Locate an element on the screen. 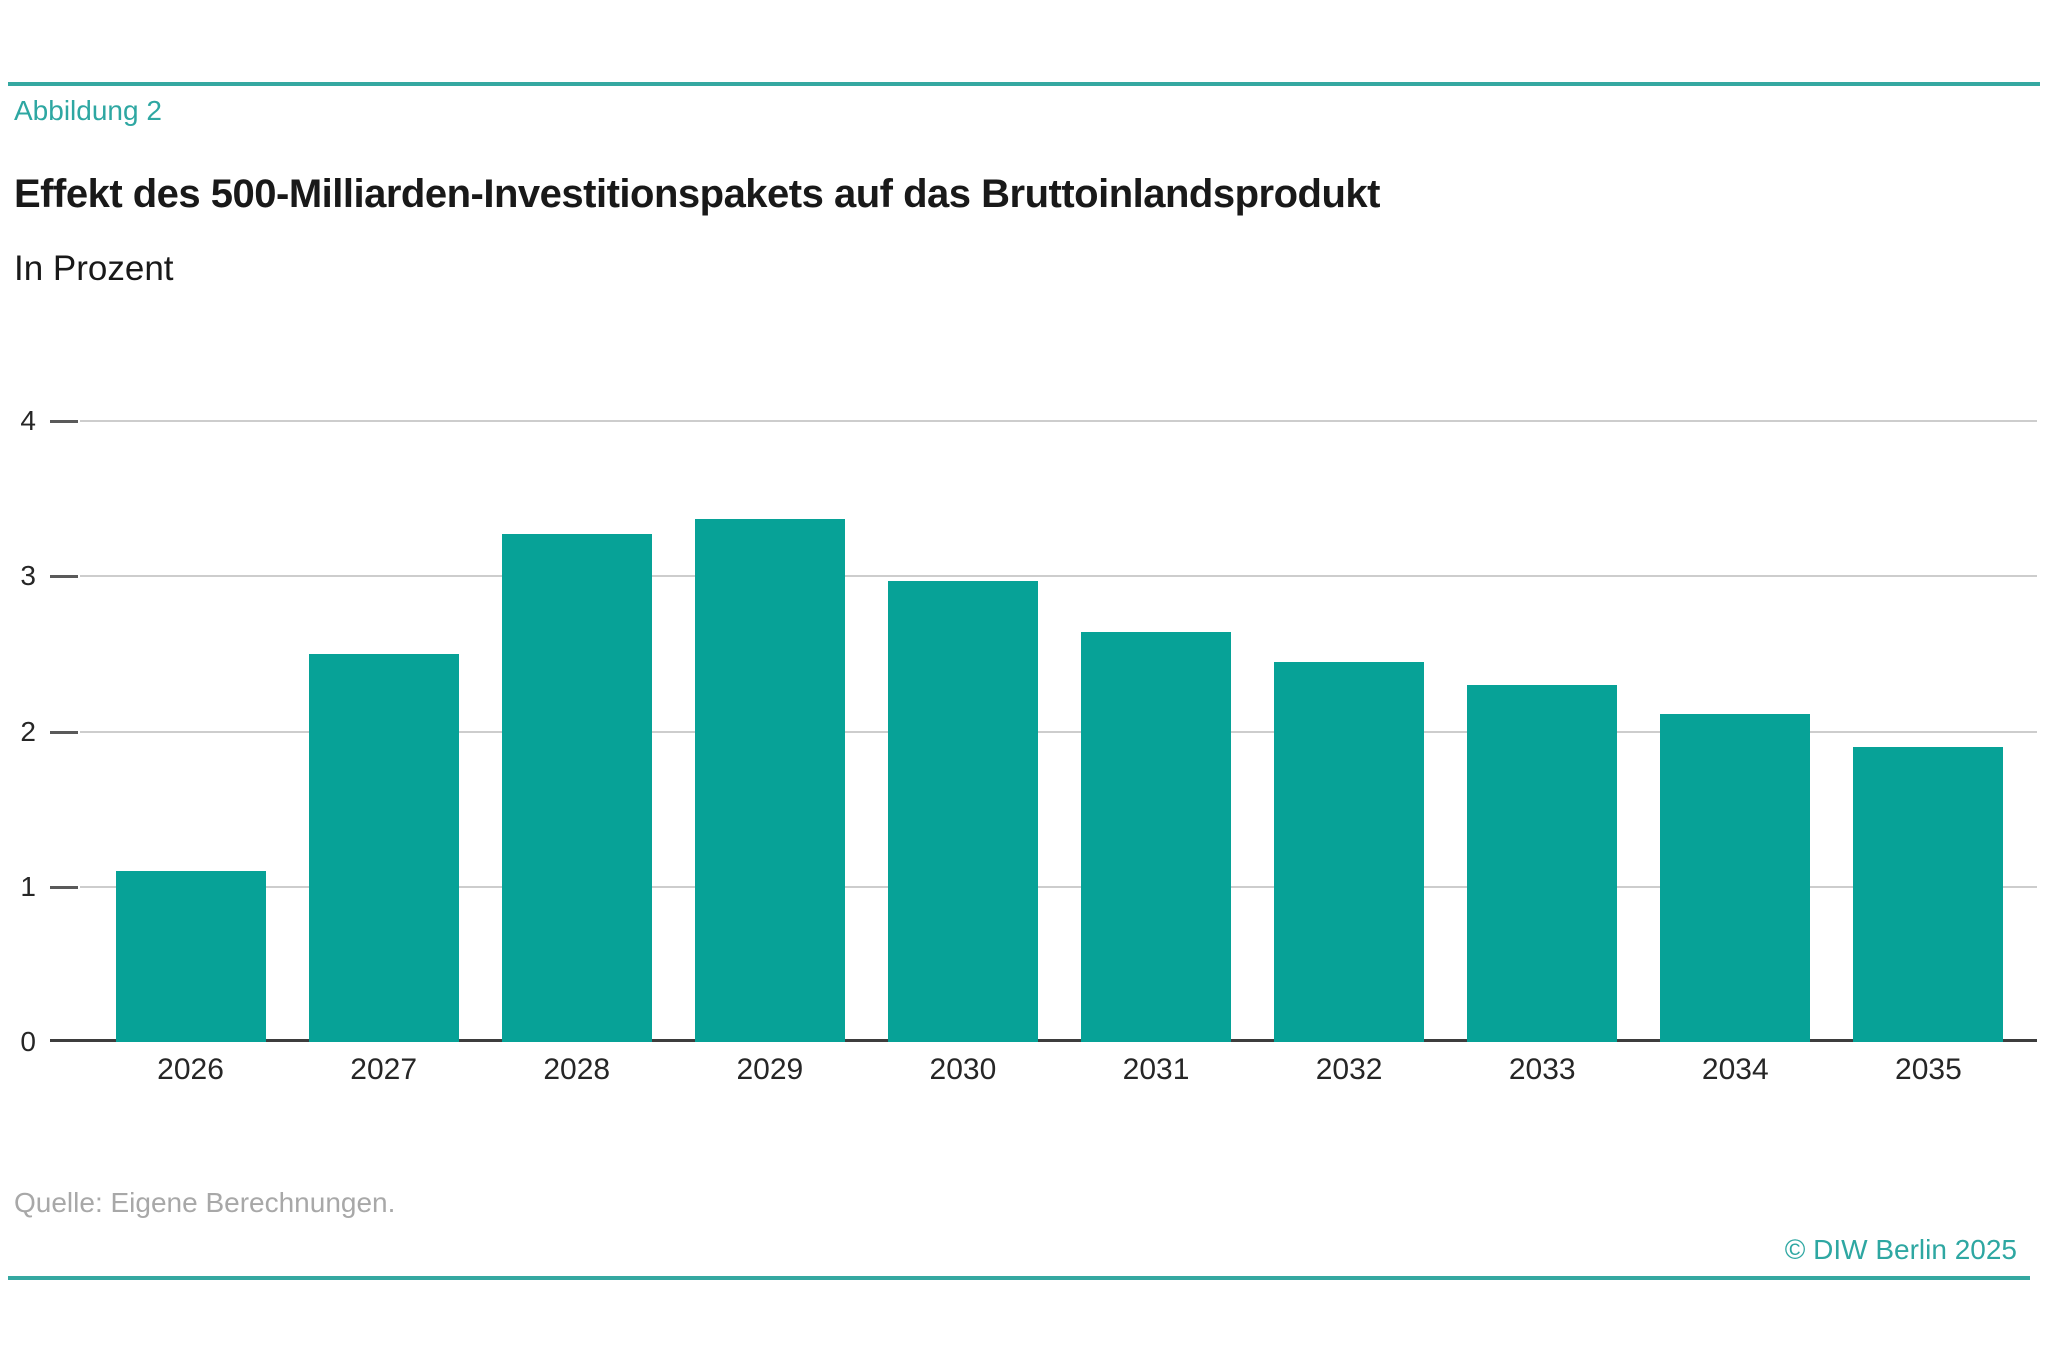 The image size is (2048, 1365). bar-slot-2029 is located at coordinates (769, 731).